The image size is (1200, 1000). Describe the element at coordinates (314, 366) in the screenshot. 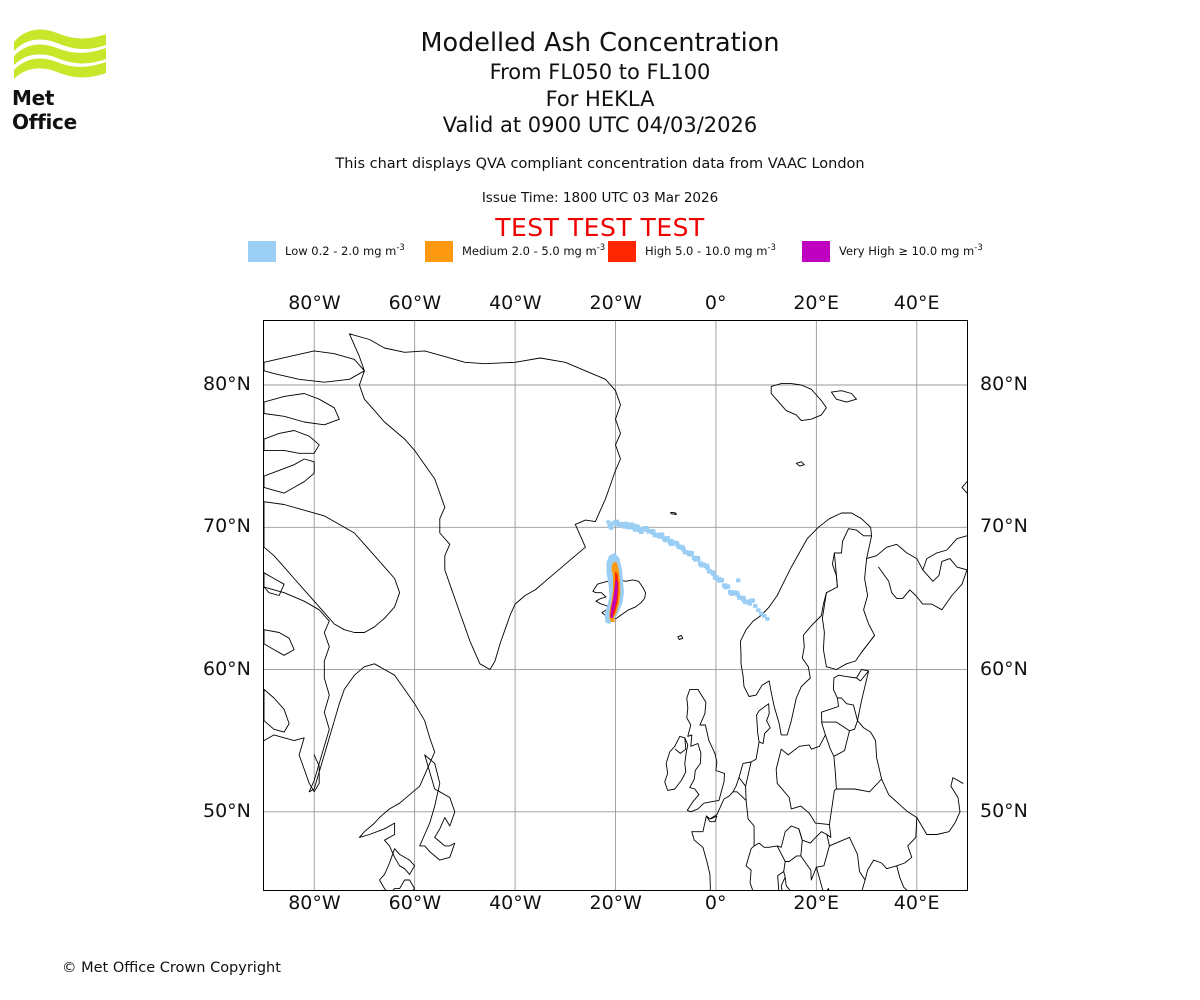

I see `coastline-ellesmere-north` at that location.